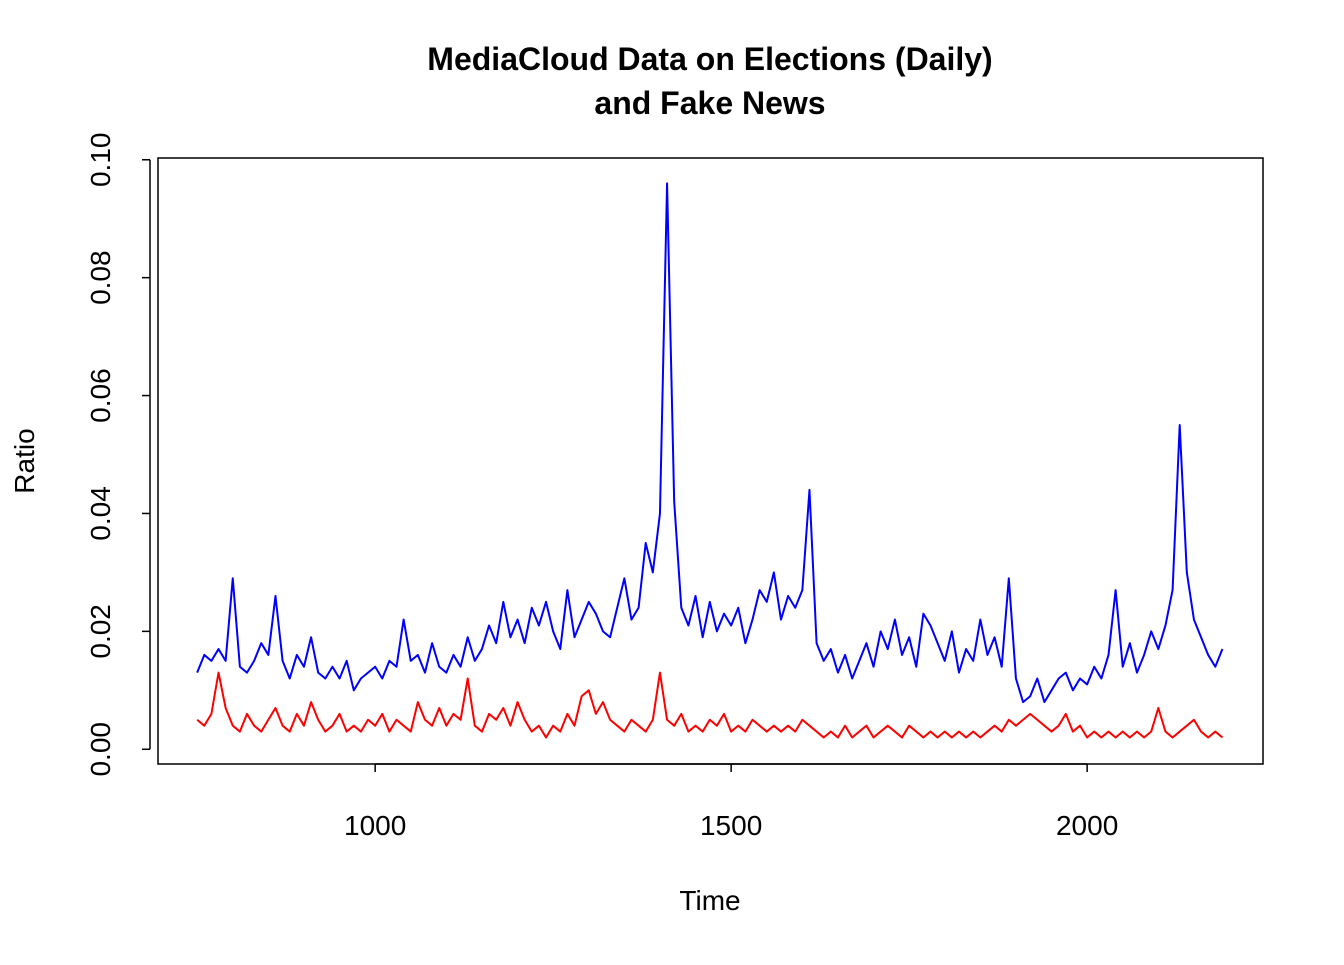 The height and width of the screenshot is (965, 1344). What do you see at coordinates (731, 825) in the screenshot?
I see `x-tick-label: 1500` at bounding box center [731, 825].